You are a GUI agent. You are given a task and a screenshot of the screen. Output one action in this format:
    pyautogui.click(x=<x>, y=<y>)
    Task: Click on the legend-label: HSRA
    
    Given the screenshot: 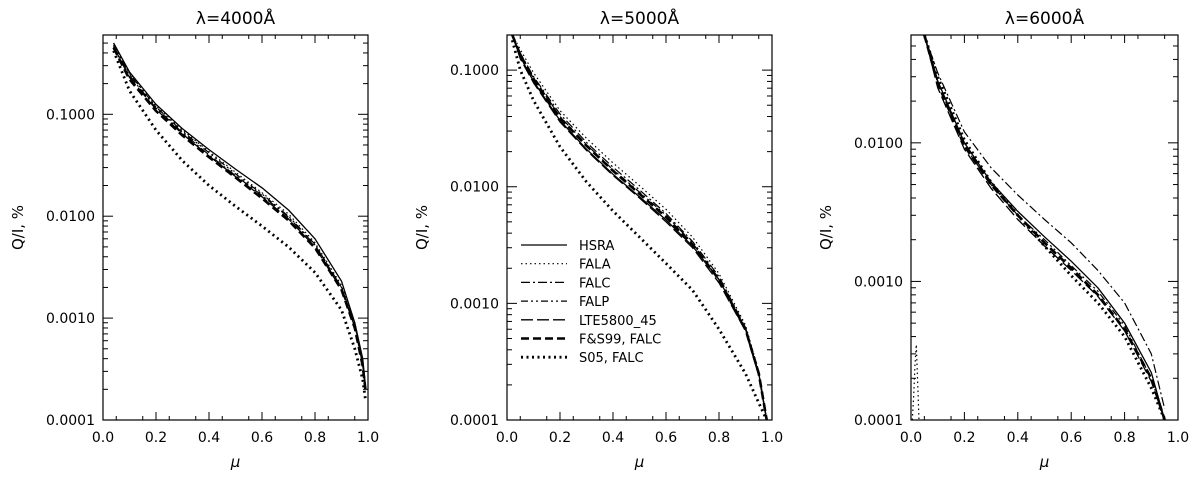 What is the action you would take?
    pyautogui.click(x=597, y=246)
    